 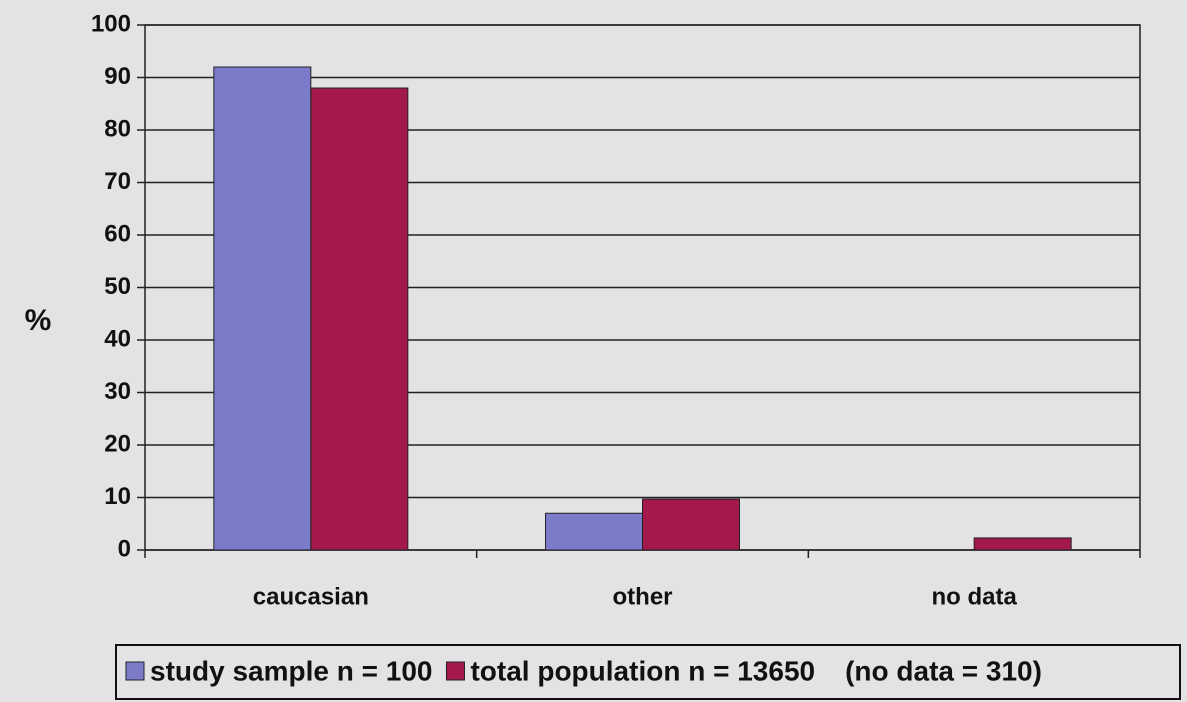 What do you see at coordinates (38, 320) in the screenshot?
I see `y-axis-label: %` at bounding box center [38, 320].